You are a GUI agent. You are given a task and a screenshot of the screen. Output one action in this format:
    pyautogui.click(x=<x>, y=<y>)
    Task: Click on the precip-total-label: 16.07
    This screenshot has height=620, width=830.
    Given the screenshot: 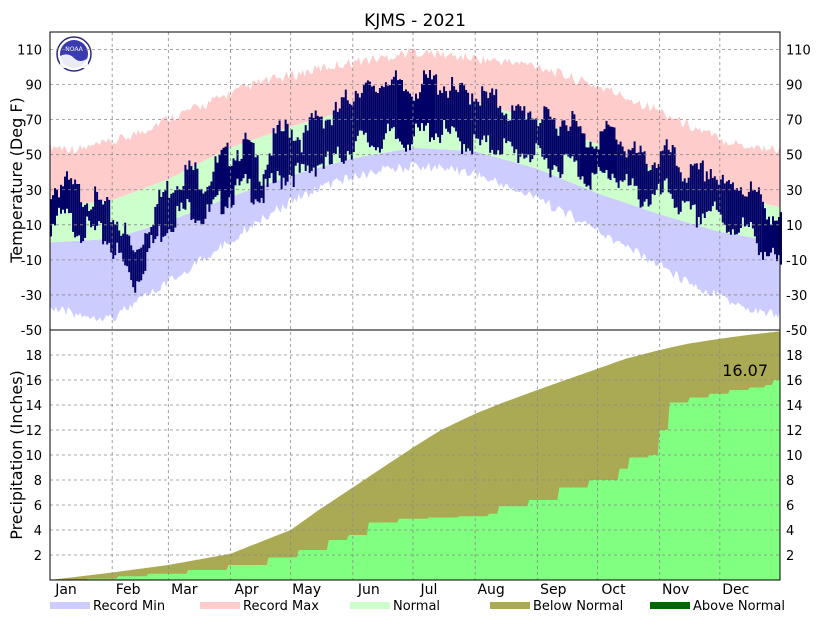 What is the action you would take?
    pyautogui.click(x=745, y=370)
    